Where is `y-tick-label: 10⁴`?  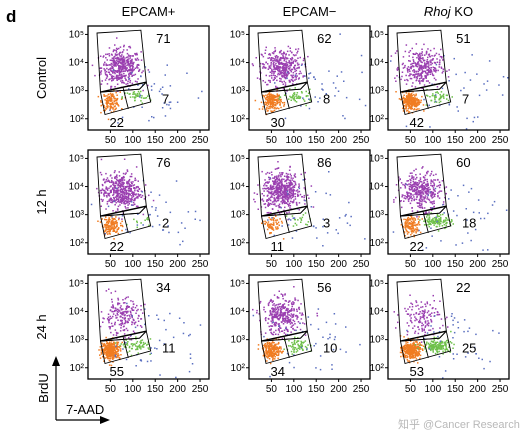
y-tick-label: 10⁴ is located at coordinates (76, 312).